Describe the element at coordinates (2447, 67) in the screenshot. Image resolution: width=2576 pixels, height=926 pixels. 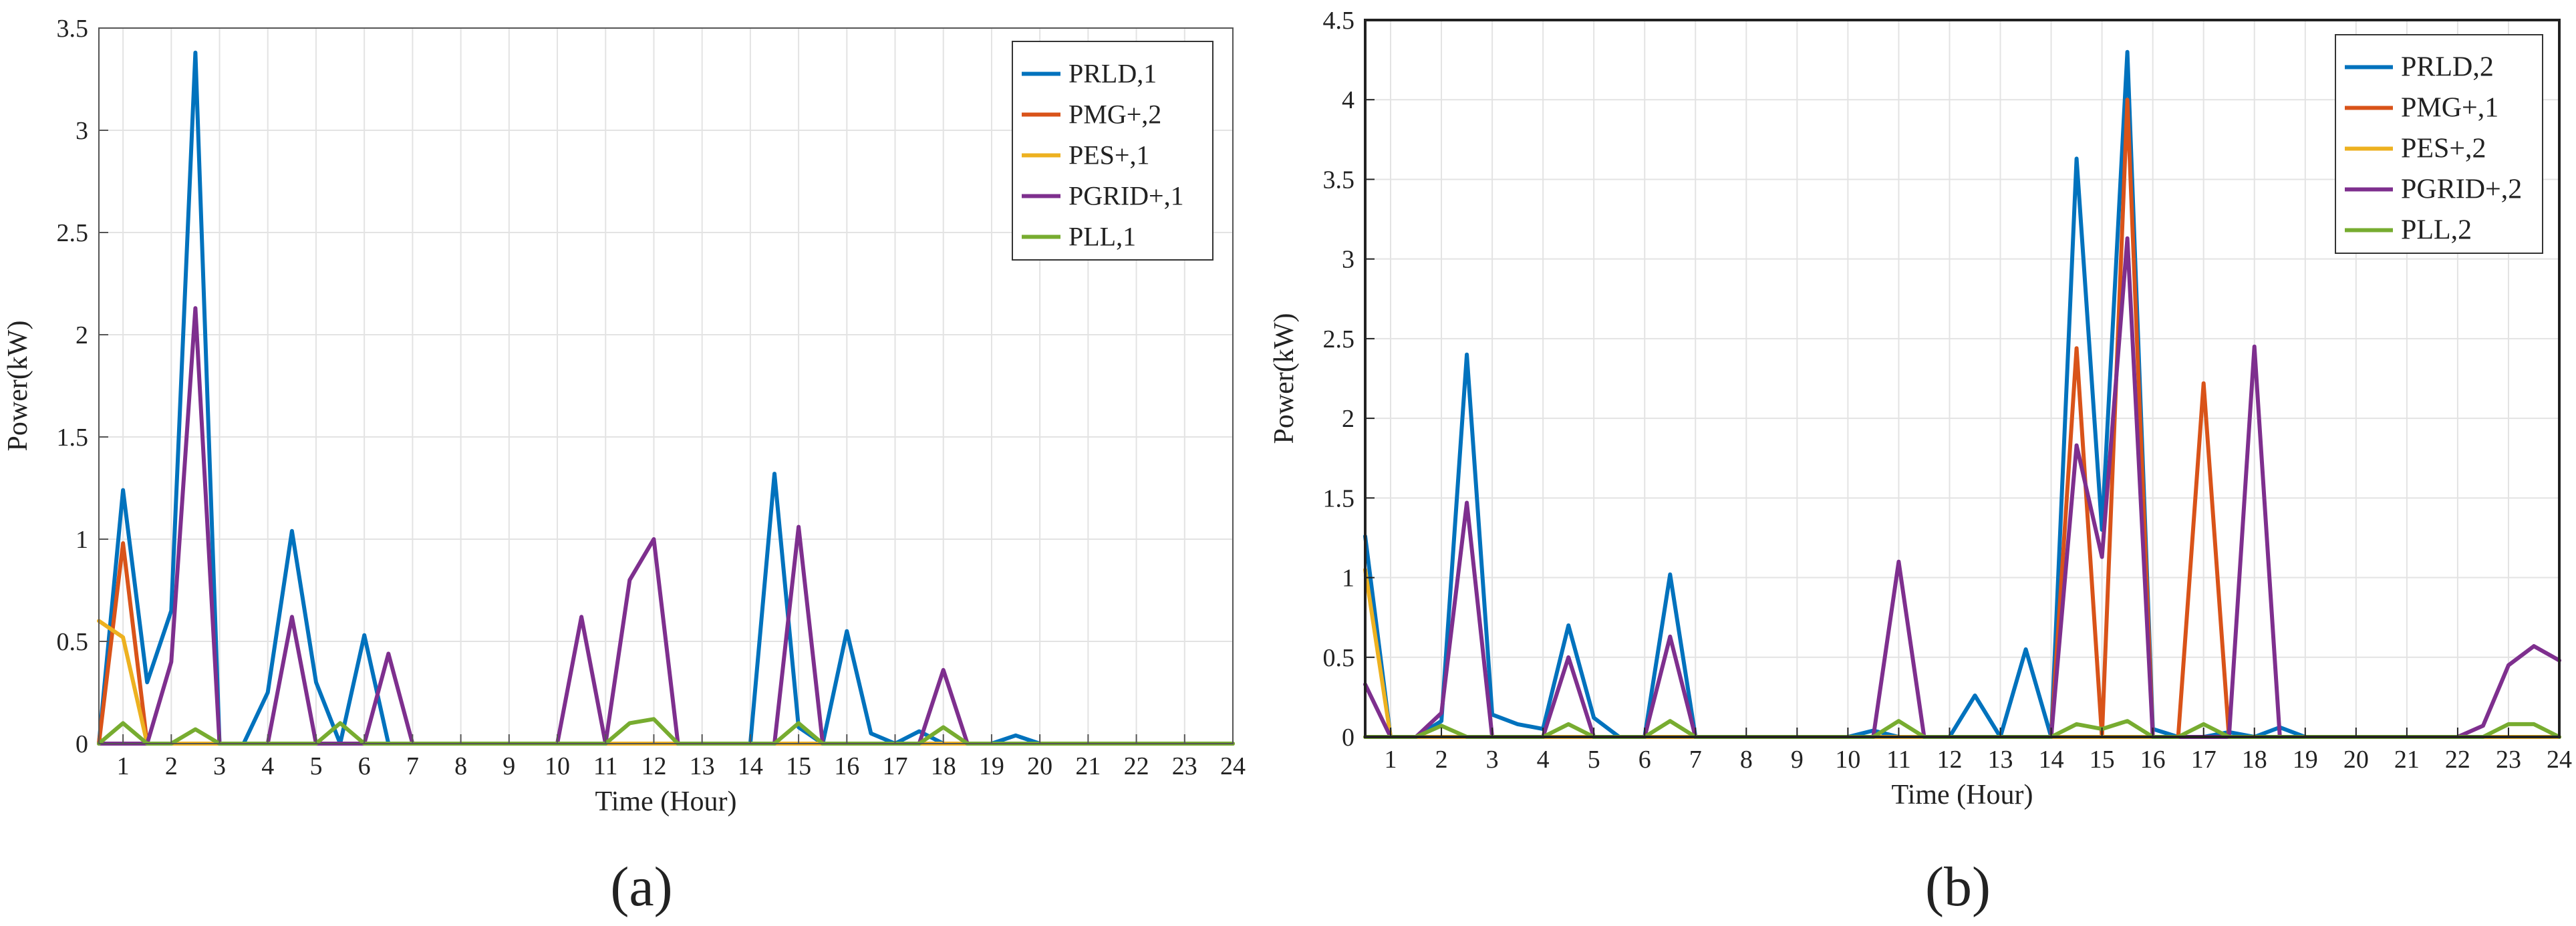
I see `legend-entry: PRLD,2` at that location.